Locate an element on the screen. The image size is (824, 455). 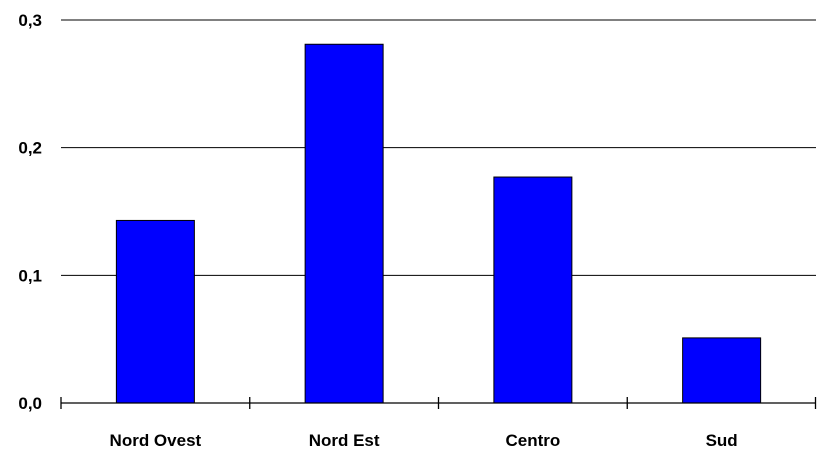
y-tick-label: 0,3 is located at coordinates (30, 20).